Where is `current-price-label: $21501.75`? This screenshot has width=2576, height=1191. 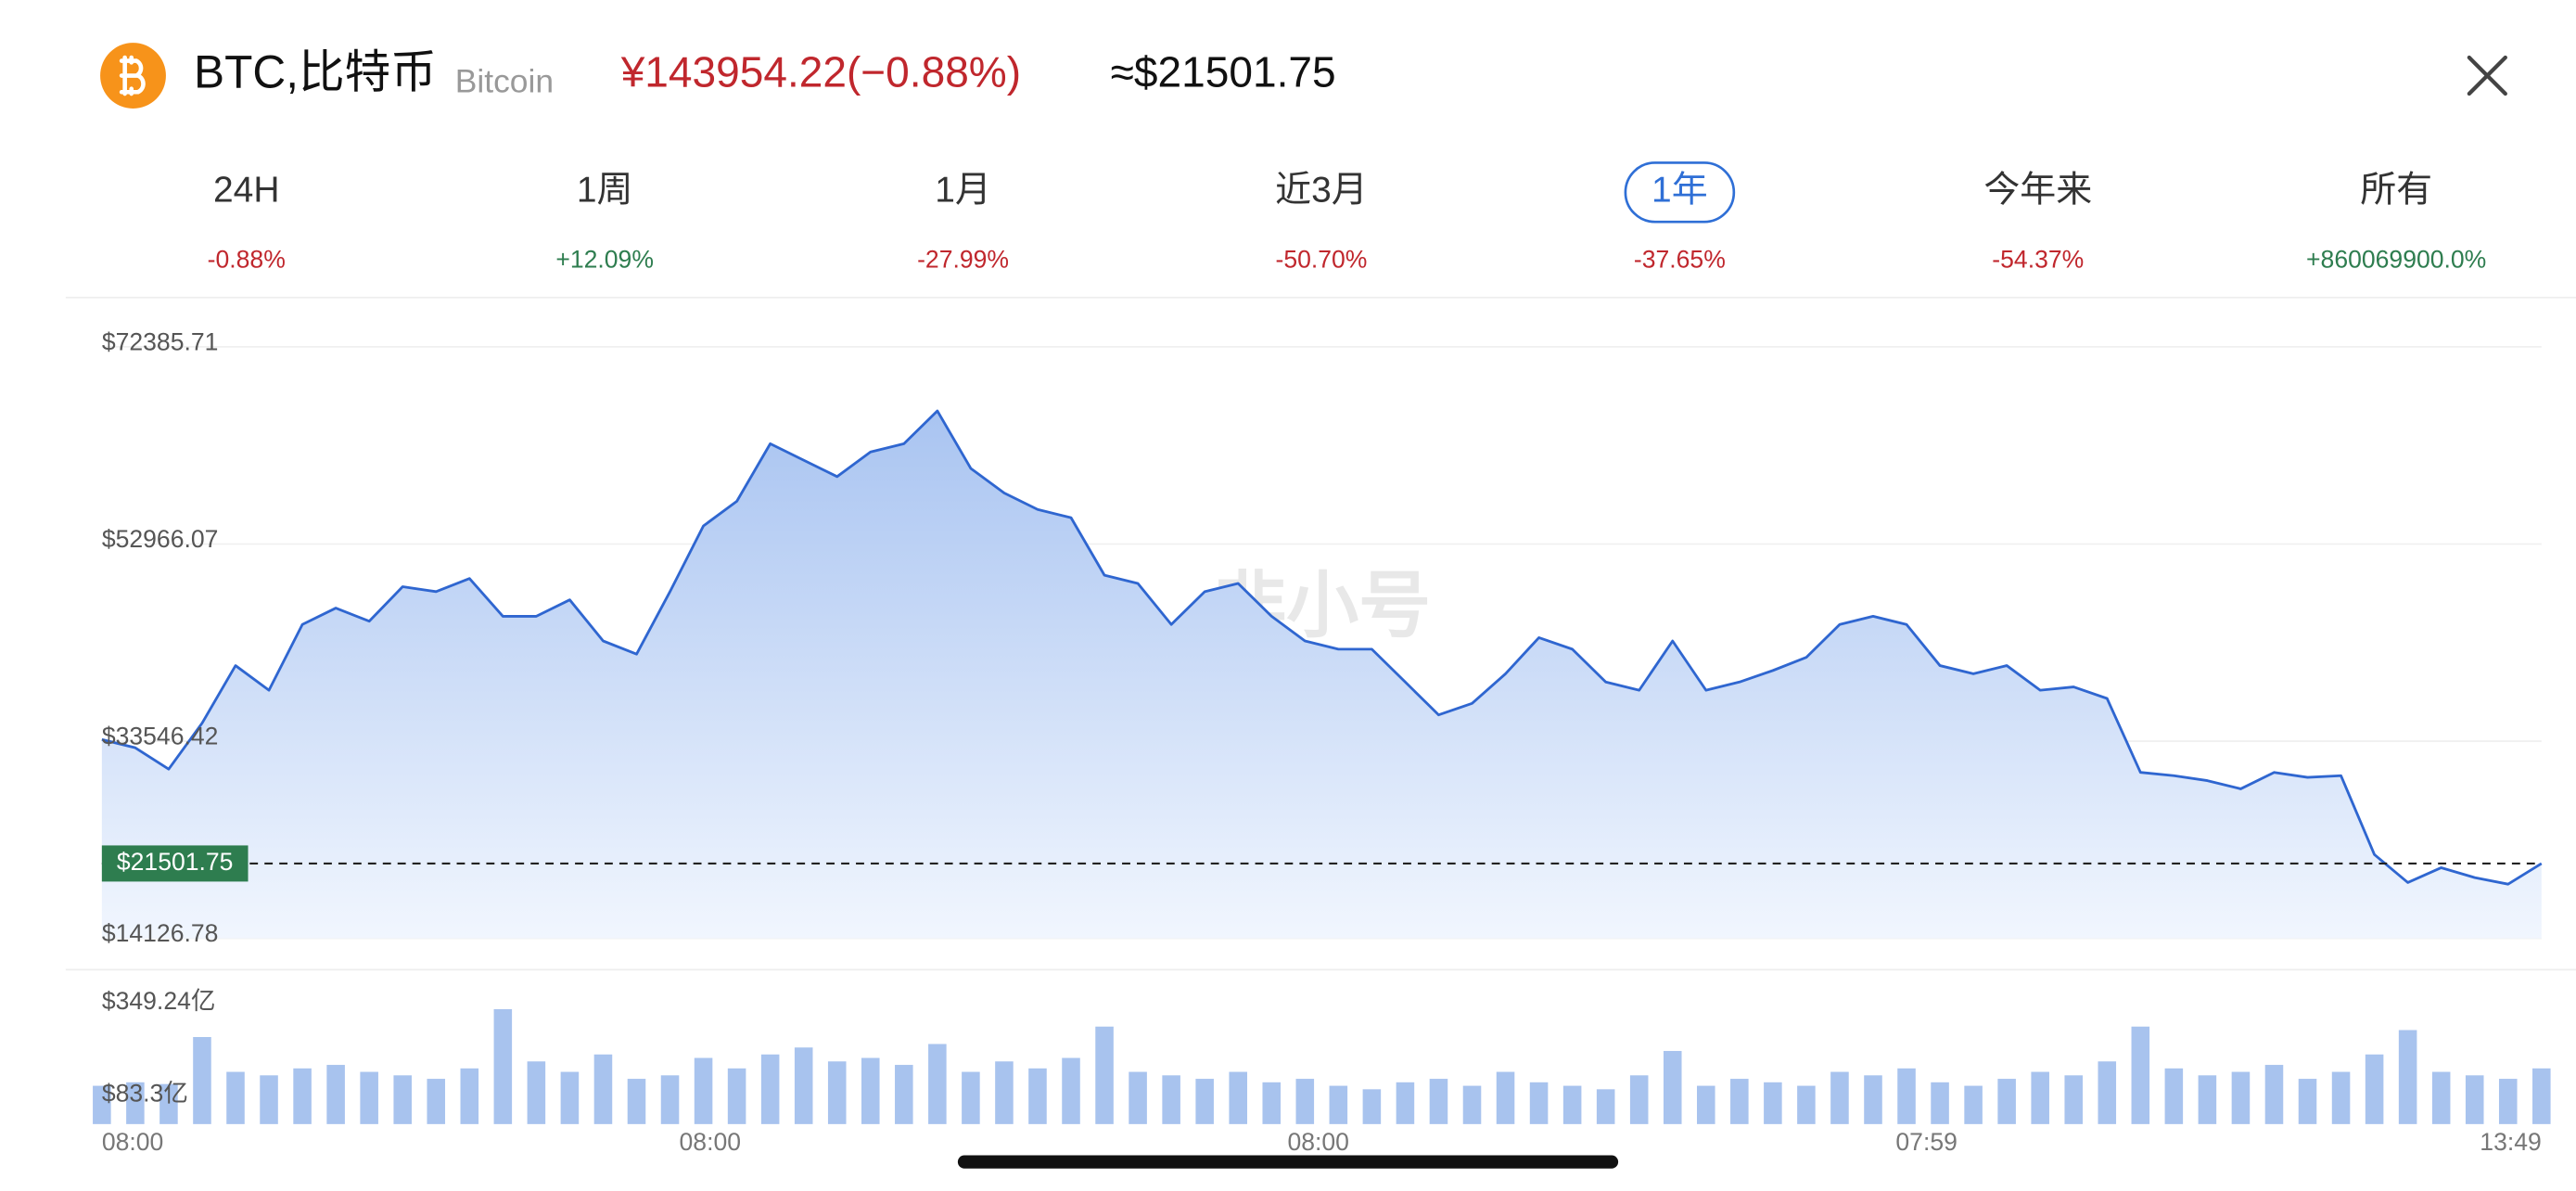 current-price-label: $21501.75 is located at coordinates (176, 862).